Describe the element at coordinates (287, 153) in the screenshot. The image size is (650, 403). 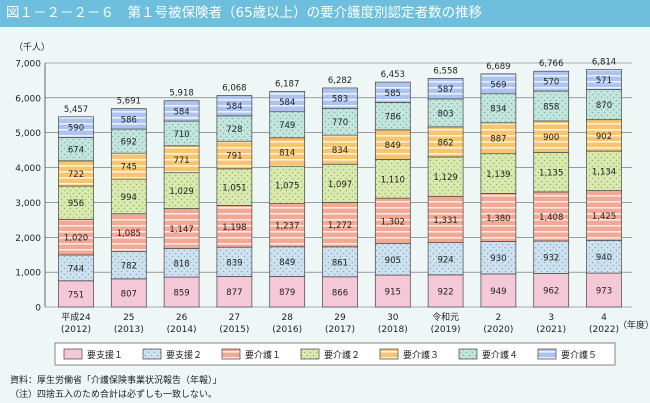
I see `data-label: 814` at that location.